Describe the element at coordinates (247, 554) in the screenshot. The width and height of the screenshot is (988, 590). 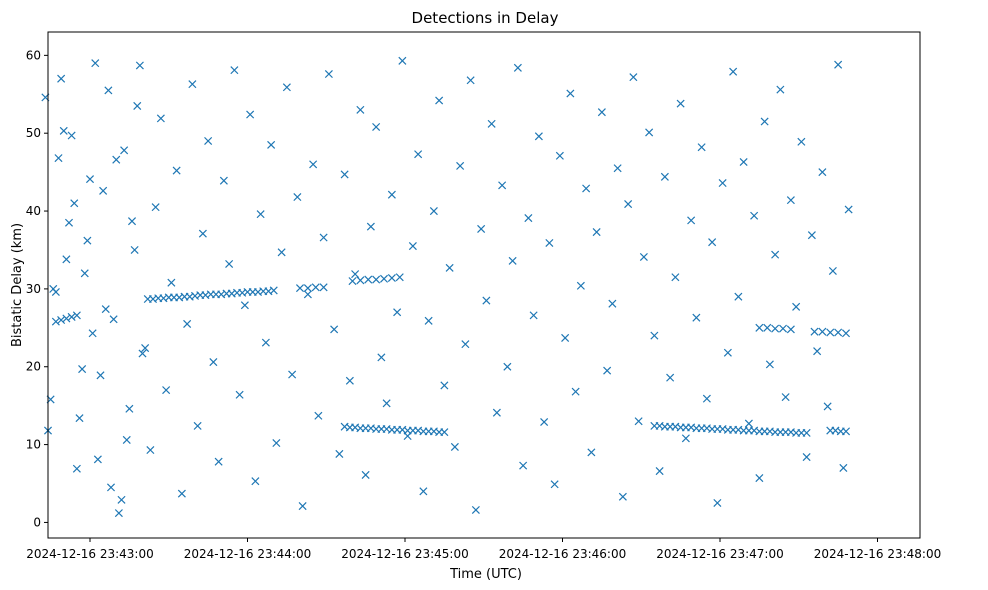
I see `x-tick-label: 2024-12-16 23:44:00` at that location.